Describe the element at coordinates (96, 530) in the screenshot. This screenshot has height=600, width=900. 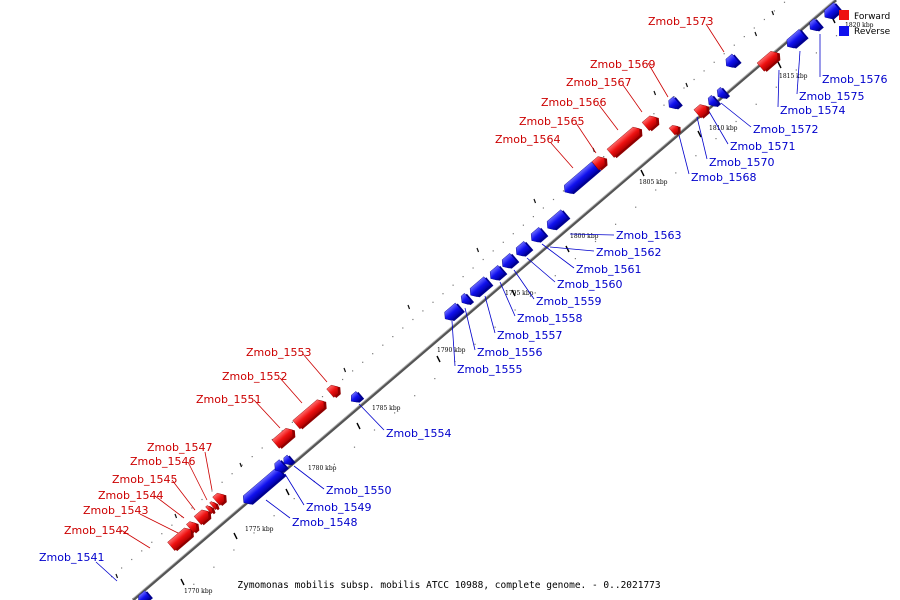
I see `gene-label-zmob_1542: Zmob_1542` at that location.